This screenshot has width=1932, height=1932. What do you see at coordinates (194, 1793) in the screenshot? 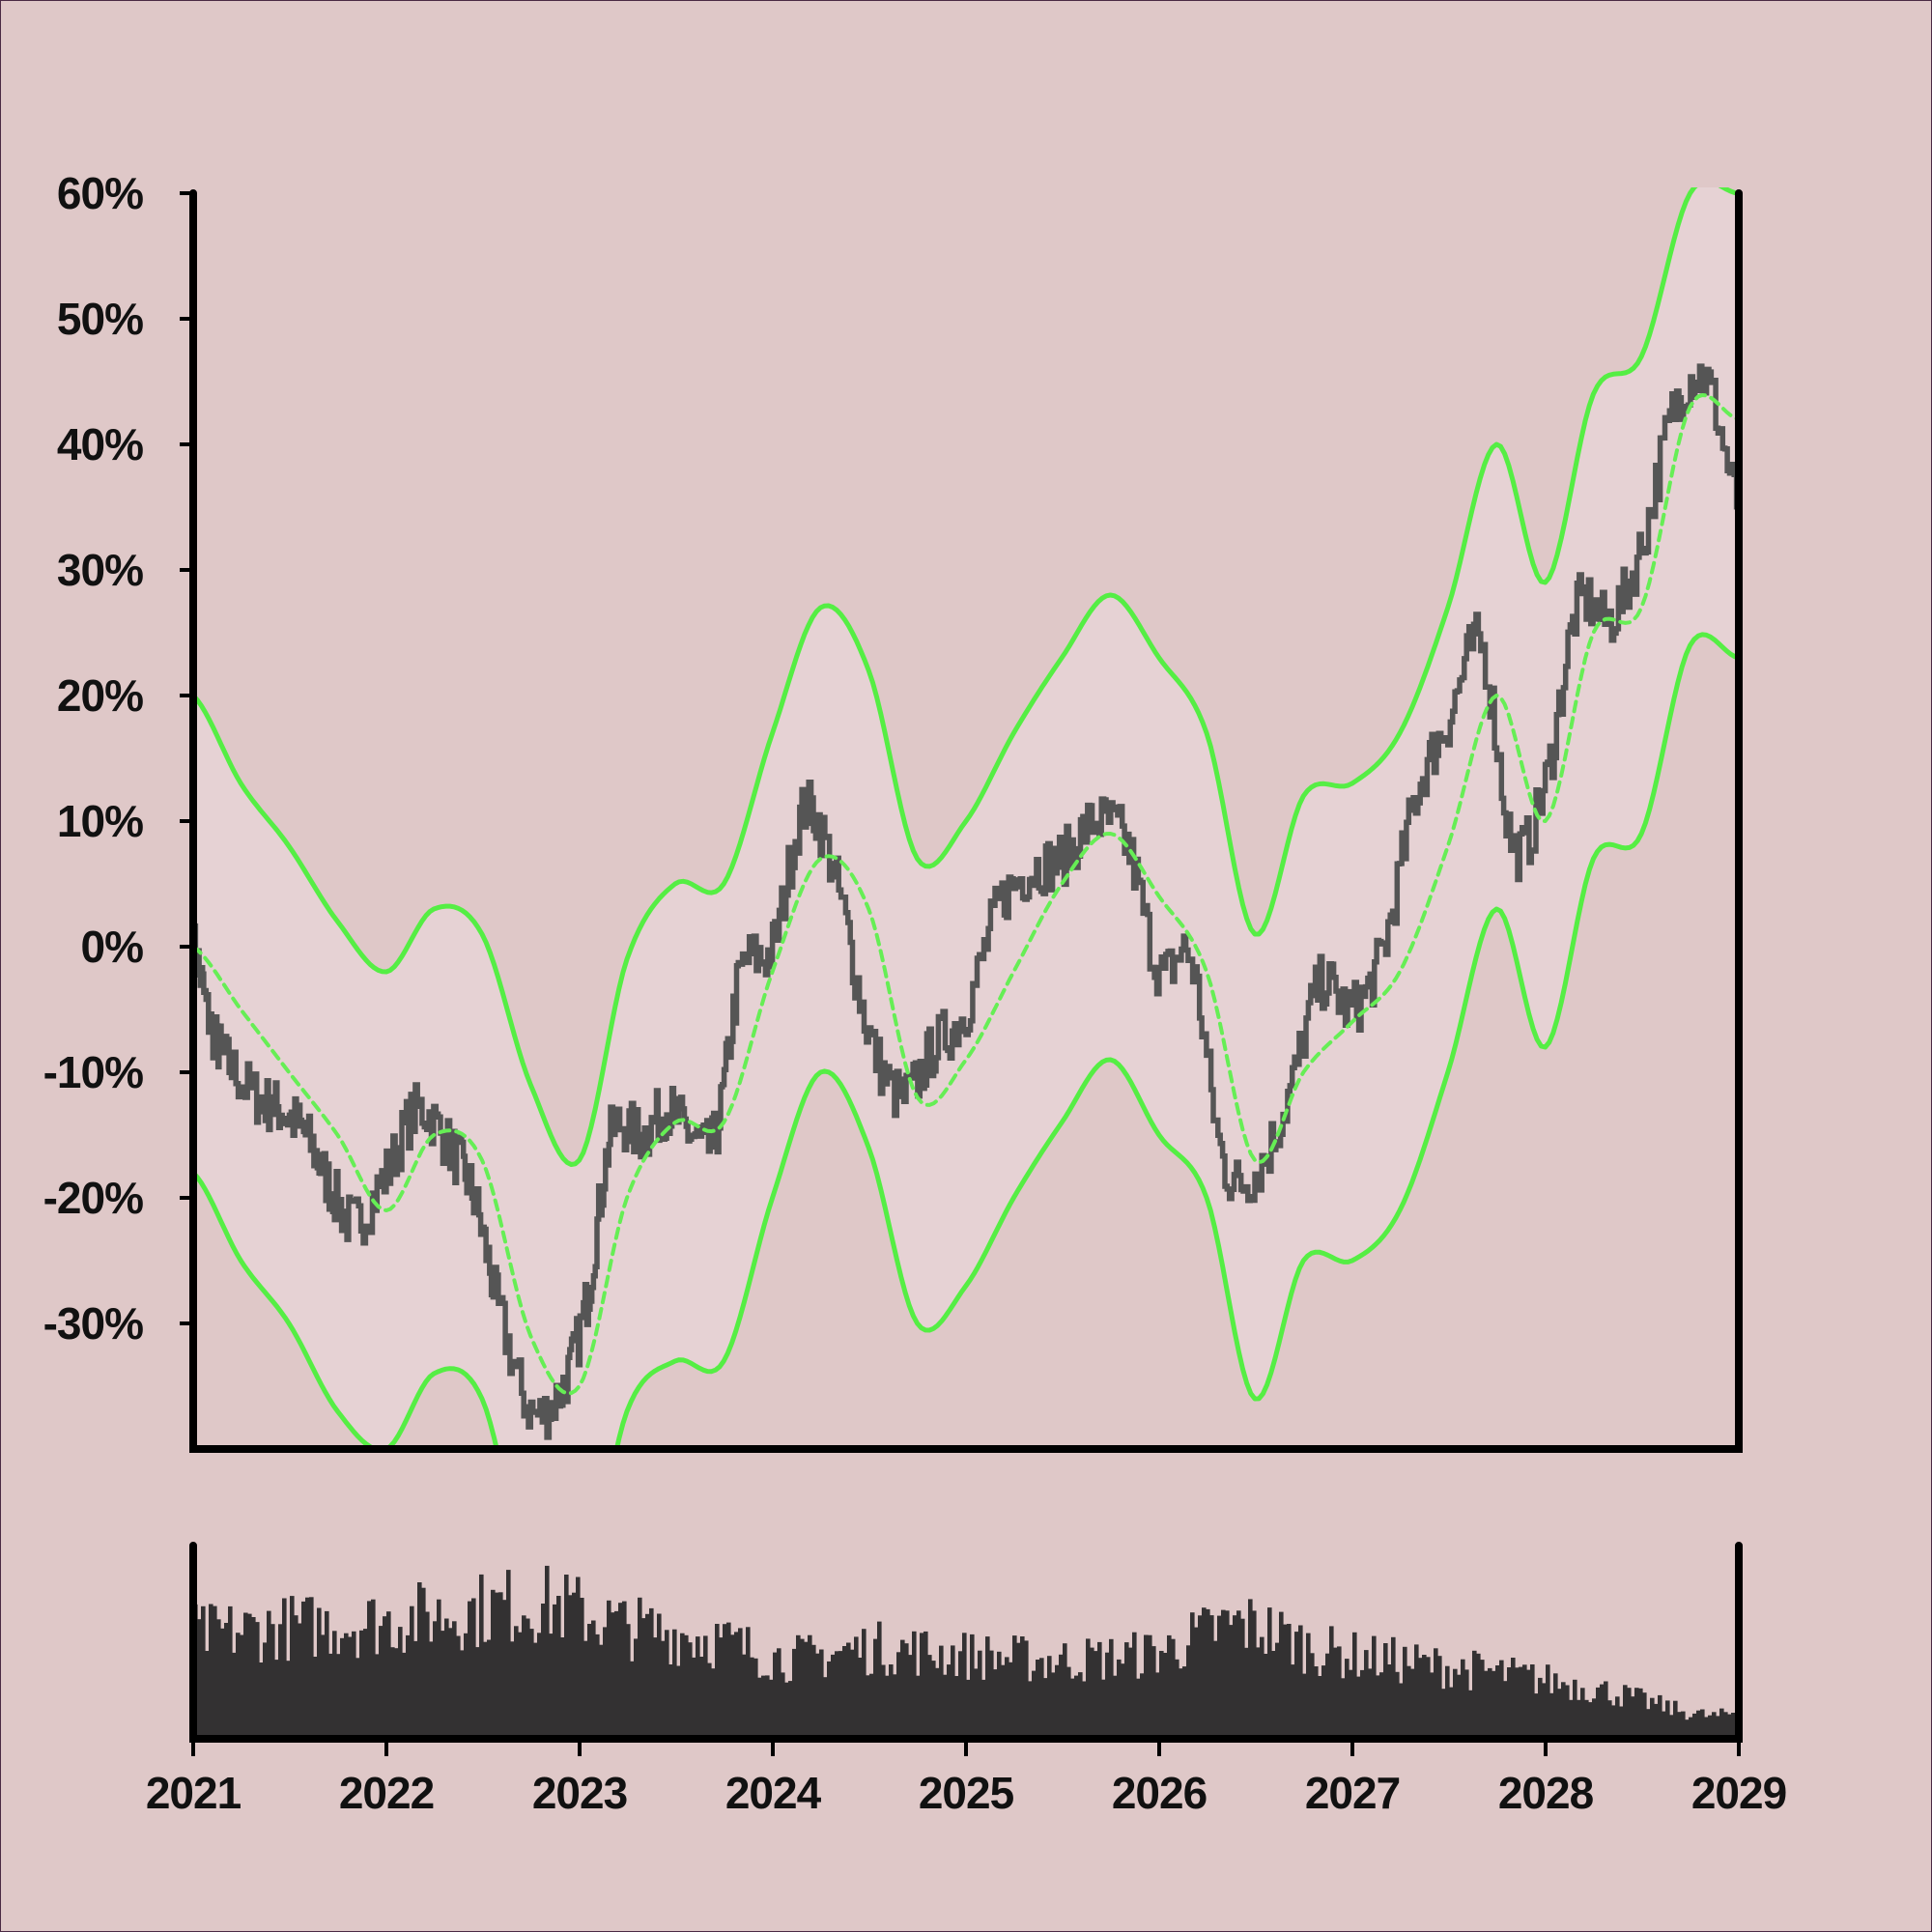
I see `x-tick-label: 2021` at bounding box center [194, 1793].